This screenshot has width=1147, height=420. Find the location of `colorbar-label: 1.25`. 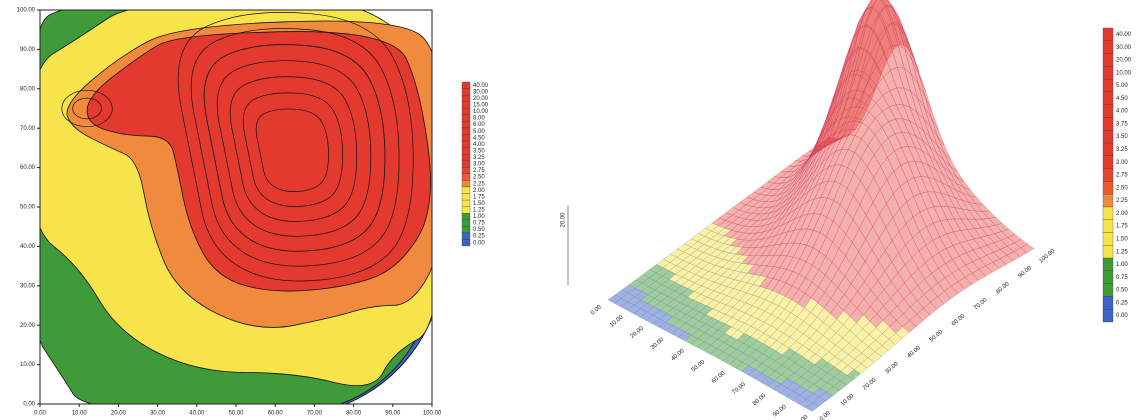

colorbar-label: 1.25 is located at coordinates (1122, 252).